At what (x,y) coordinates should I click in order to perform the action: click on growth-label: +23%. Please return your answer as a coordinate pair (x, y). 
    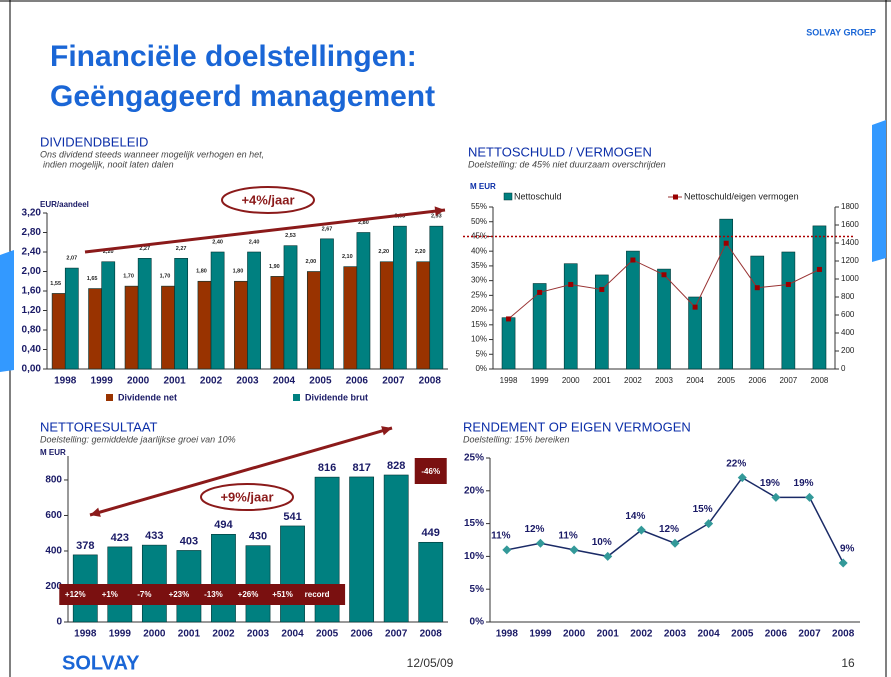
    Looking at the image, I should click on (179, 594).